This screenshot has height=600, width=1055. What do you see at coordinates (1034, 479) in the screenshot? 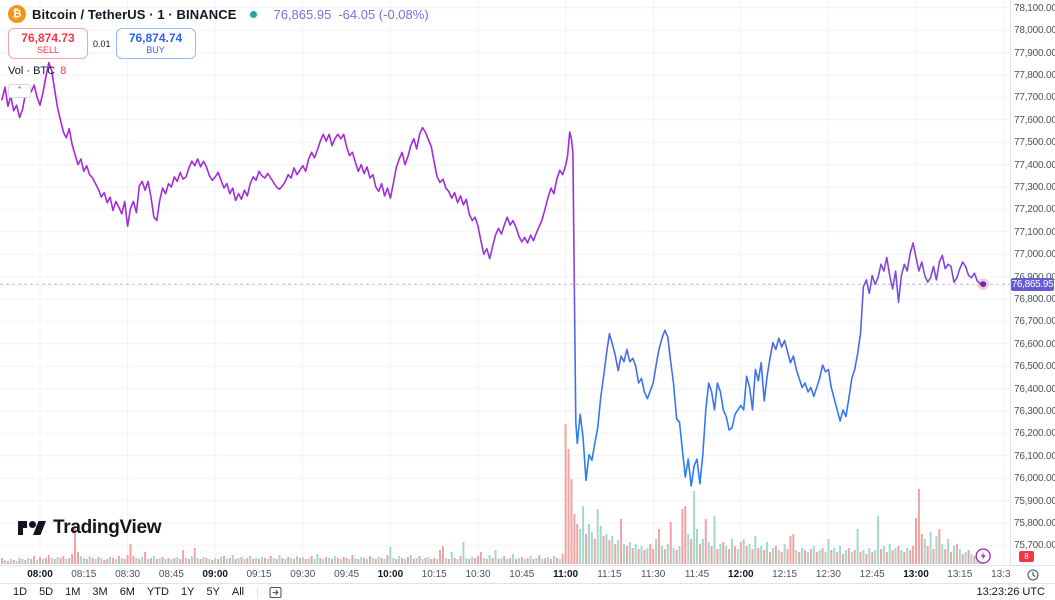
I see `price-tick-label: 76,000.00` at bounding box center [1034, 479].